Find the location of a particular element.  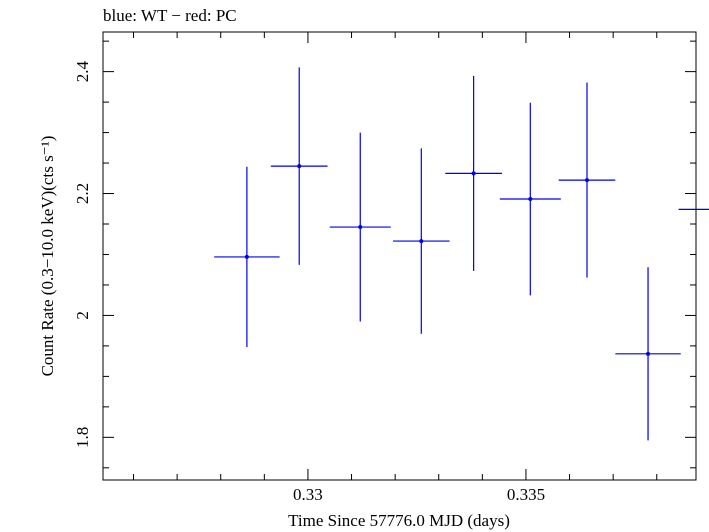

x-tick-label: 0.33 is located at coordinates (308, 494).